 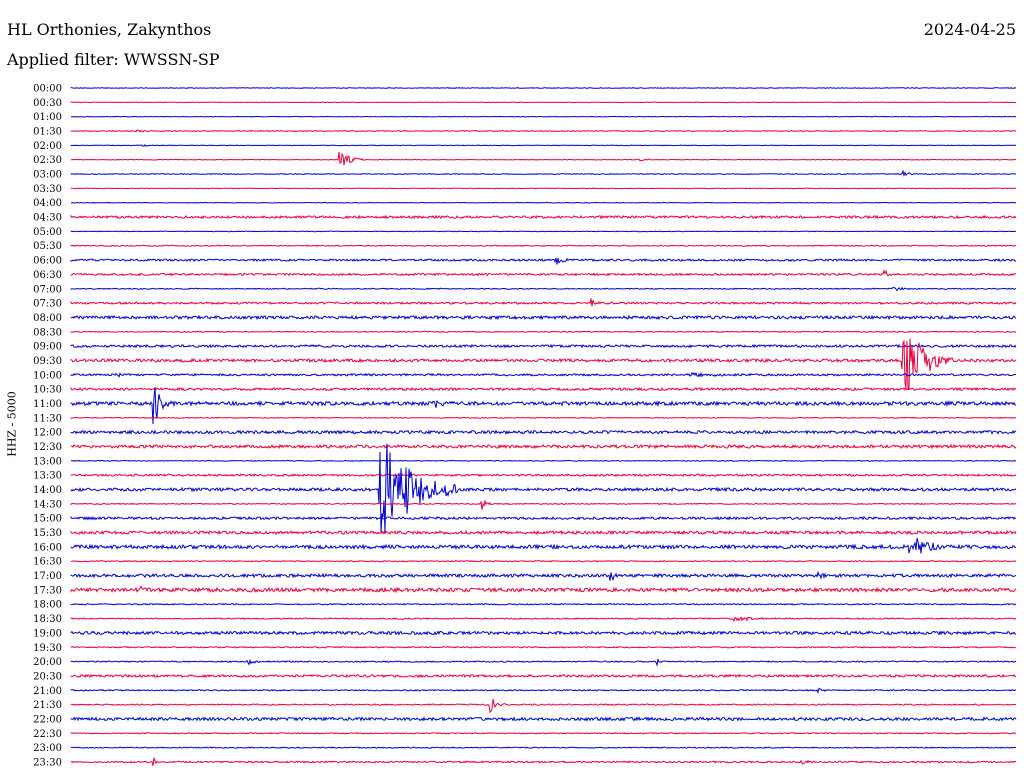 What do you see at coordinates (543, 662) in the screenshot?
I see `trace-row-2000` at bounding box center [543, 662].